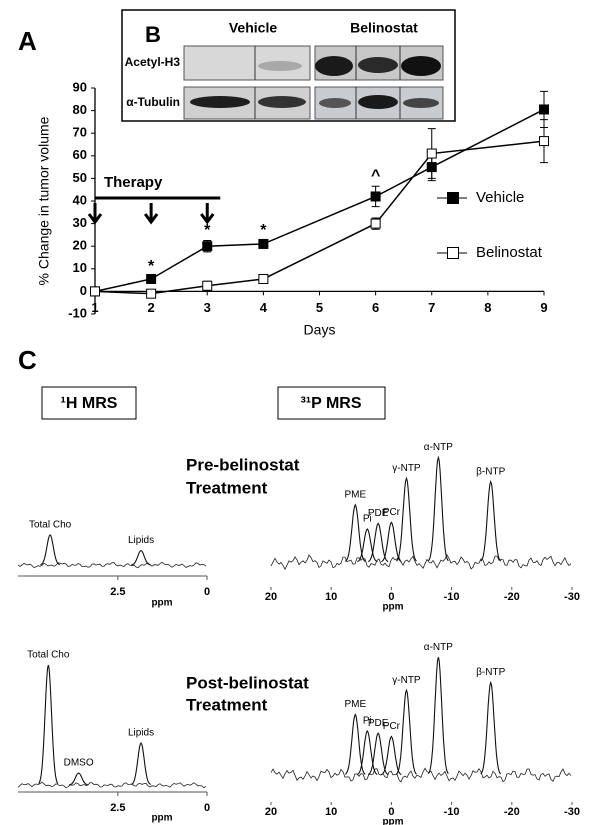 The height and width of the screenshot is (825, 605). Describe the element at coordinates (207, 307) in the screenshot. I see `x-tick-label: 3` at that location.